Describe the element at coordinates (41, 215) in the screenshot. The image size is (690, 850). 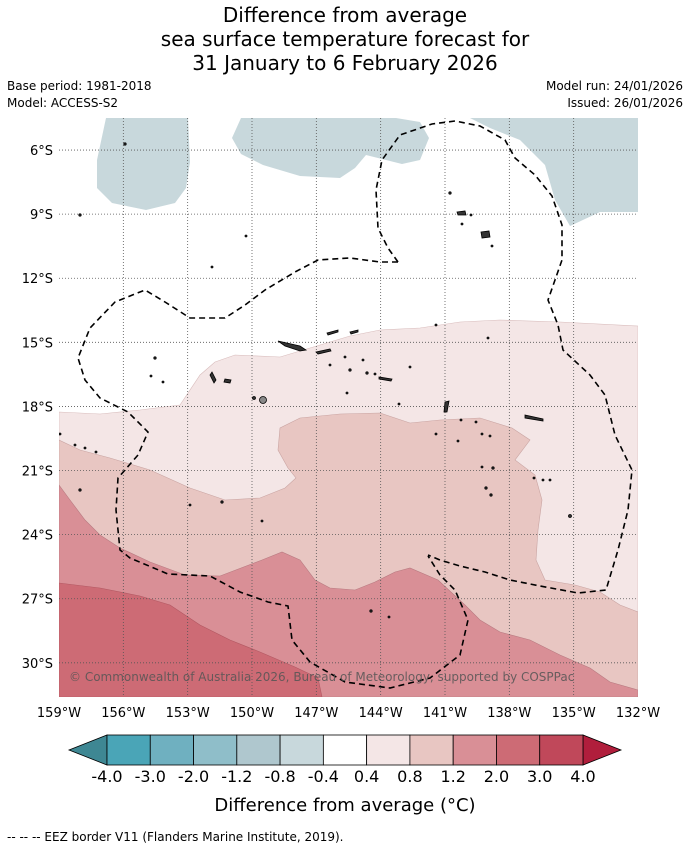
I see `y-tick-label: 9°S` at that location.